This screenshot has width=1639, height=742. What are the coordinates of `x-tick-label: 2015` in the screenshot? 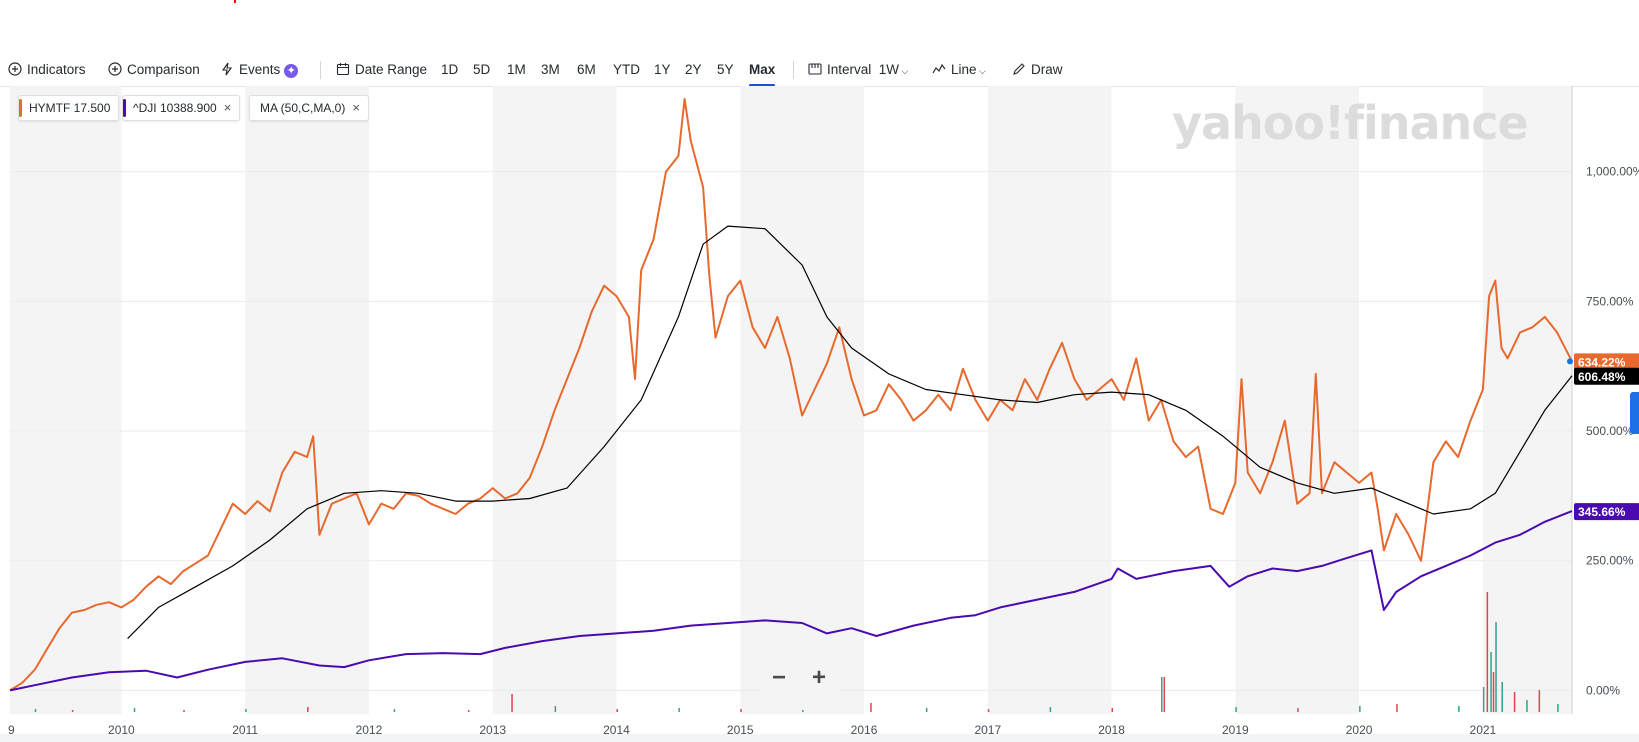 It's located at (740, 728).